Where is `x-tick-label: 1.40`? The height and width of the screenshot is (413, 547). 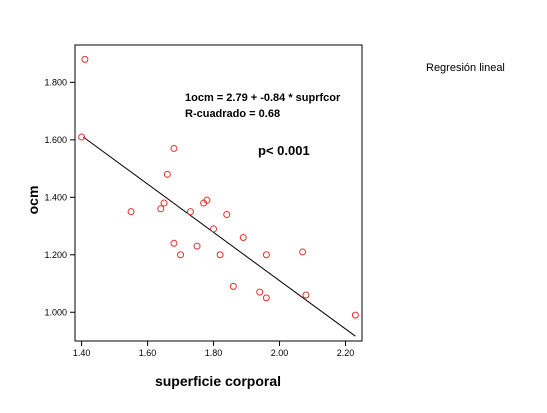
x-tick-label: 1.40 is located at coordinates (82, 353).